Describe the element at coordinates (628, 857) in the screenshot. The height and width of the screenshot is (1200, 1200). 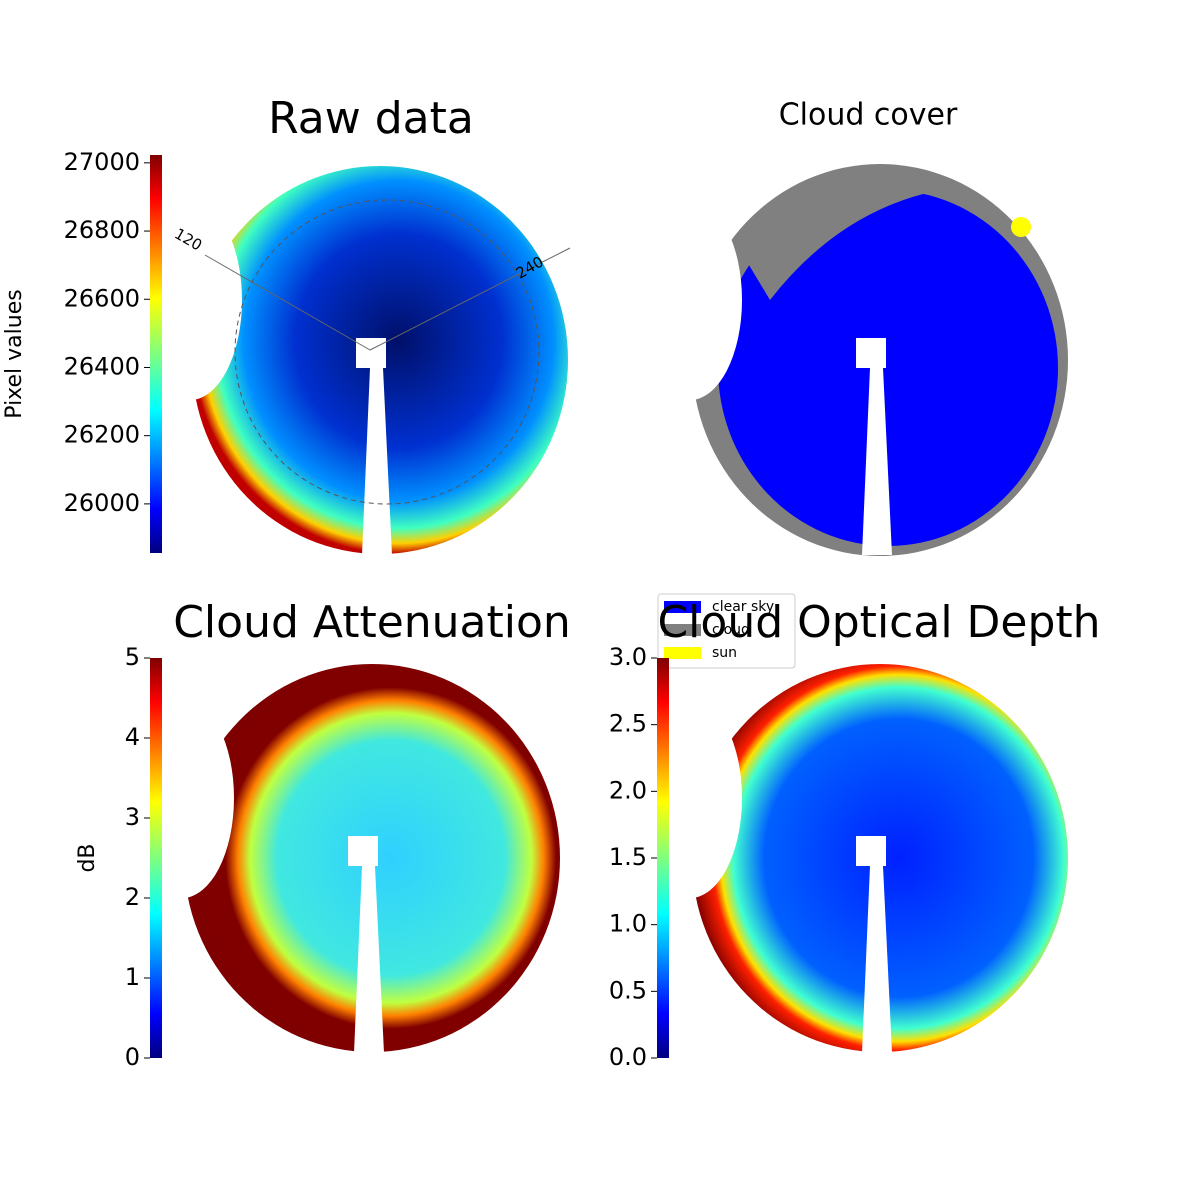
I see `colorbar-tick-label: 1.5` at that location.